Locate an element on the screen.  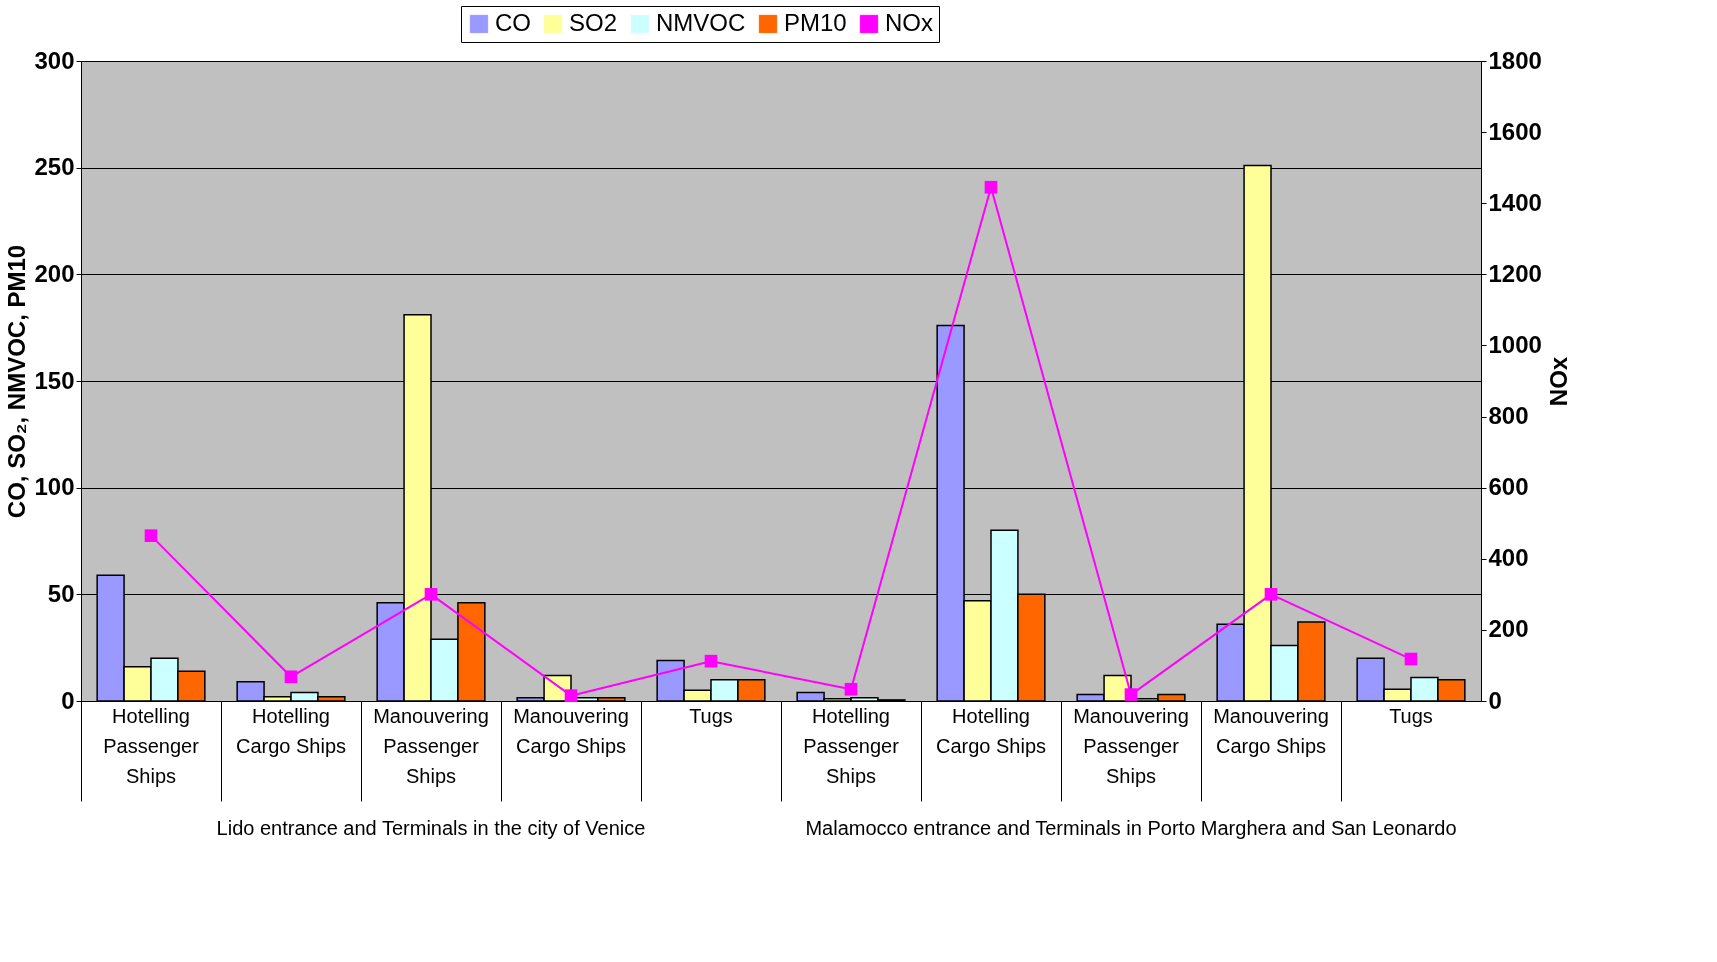
legend-label: PM10 is located at coordinates (815, 22).